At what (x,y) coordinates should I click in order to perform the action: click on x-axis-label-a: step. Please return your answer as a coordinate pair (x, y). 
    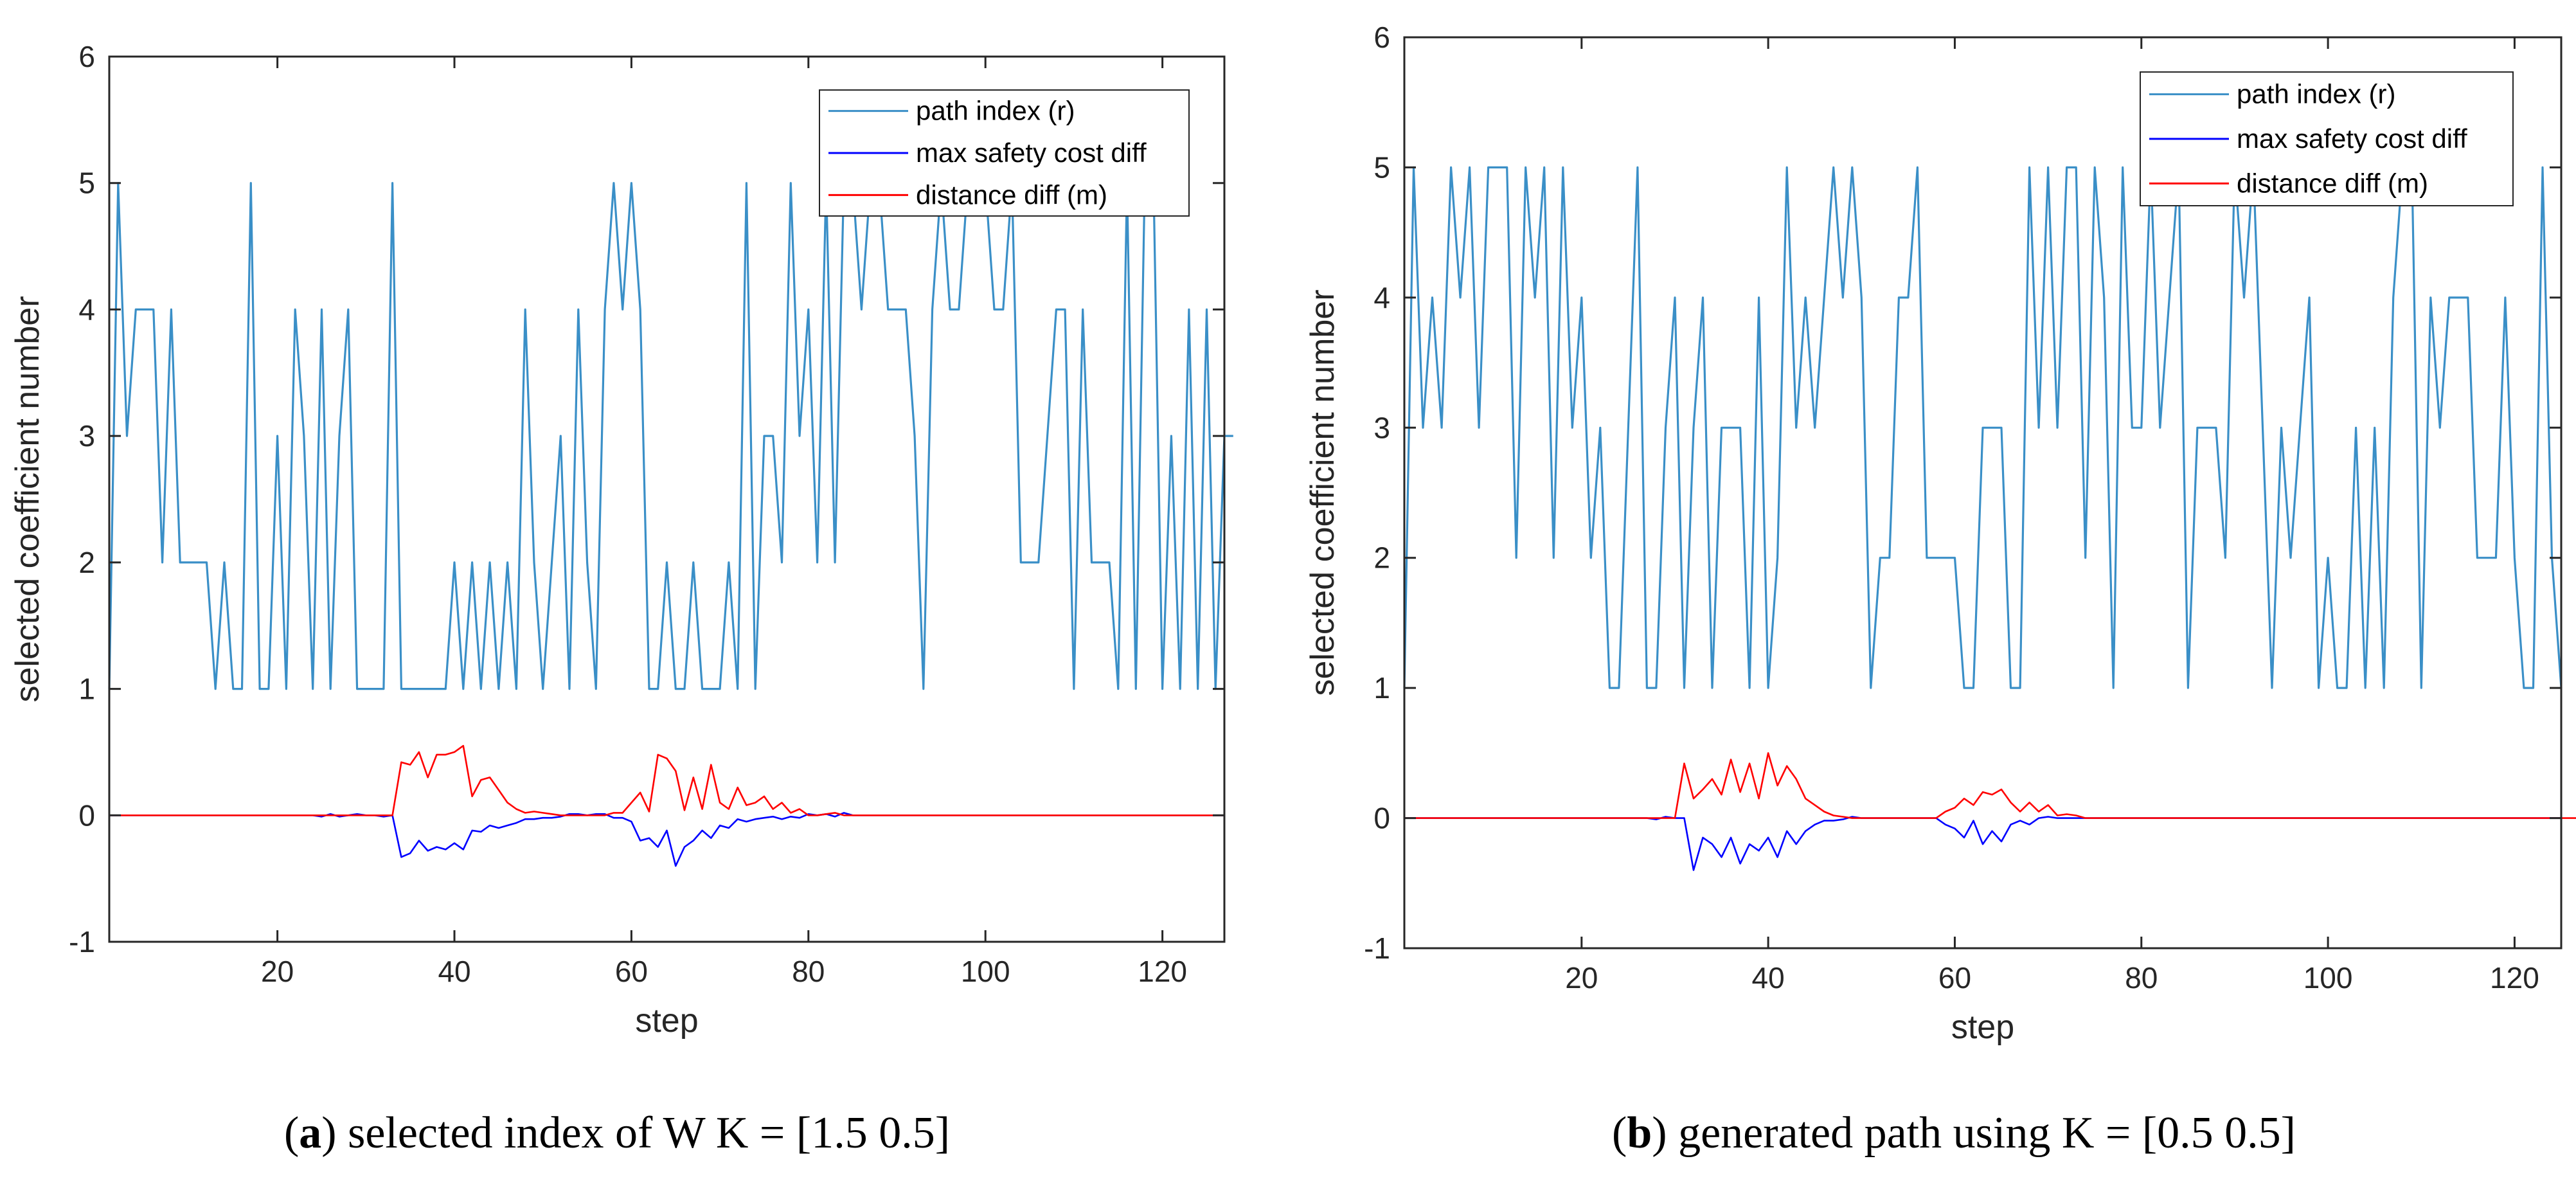
    Looking at the image, I should click on (666, 1021).